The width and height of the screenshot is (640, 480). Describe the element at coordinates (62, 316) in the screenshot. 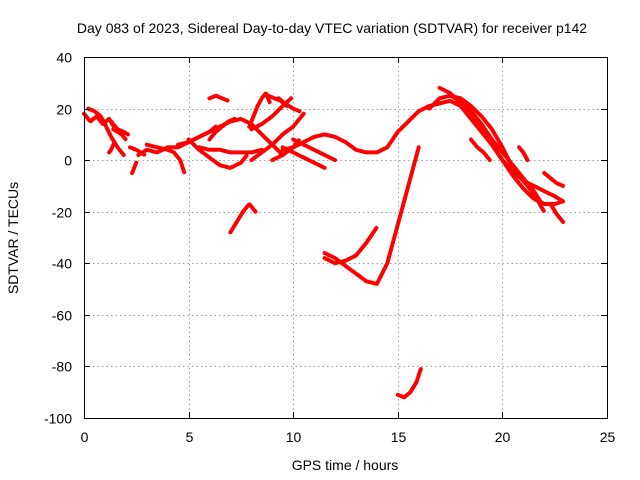

I see `y-tick-label: -60` at that location.